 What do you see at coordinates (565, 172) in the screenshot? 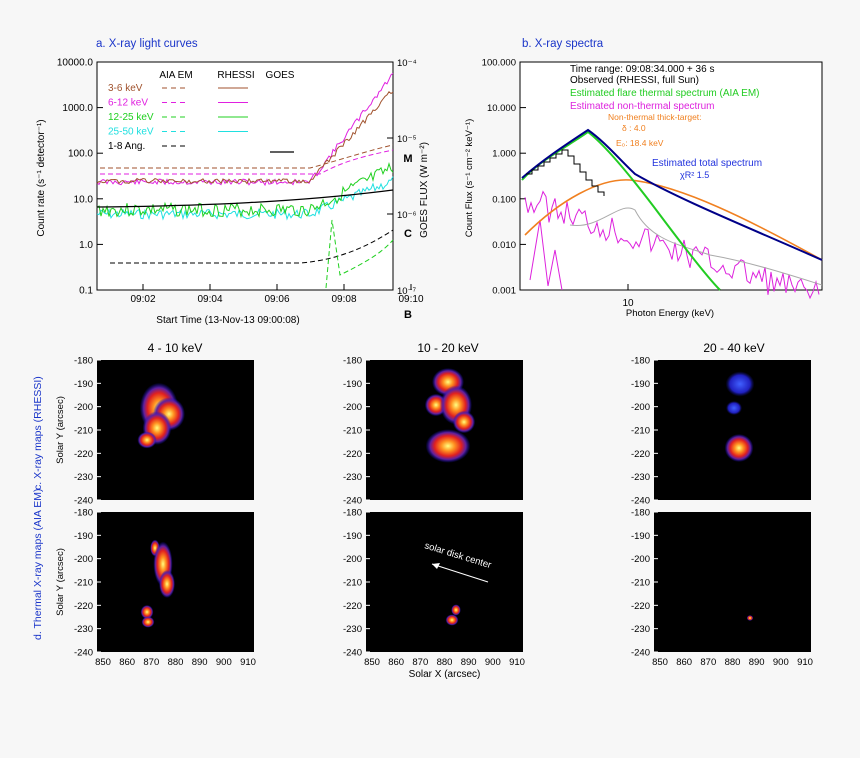
I see `observed-series` at bounding box center [565, 172].